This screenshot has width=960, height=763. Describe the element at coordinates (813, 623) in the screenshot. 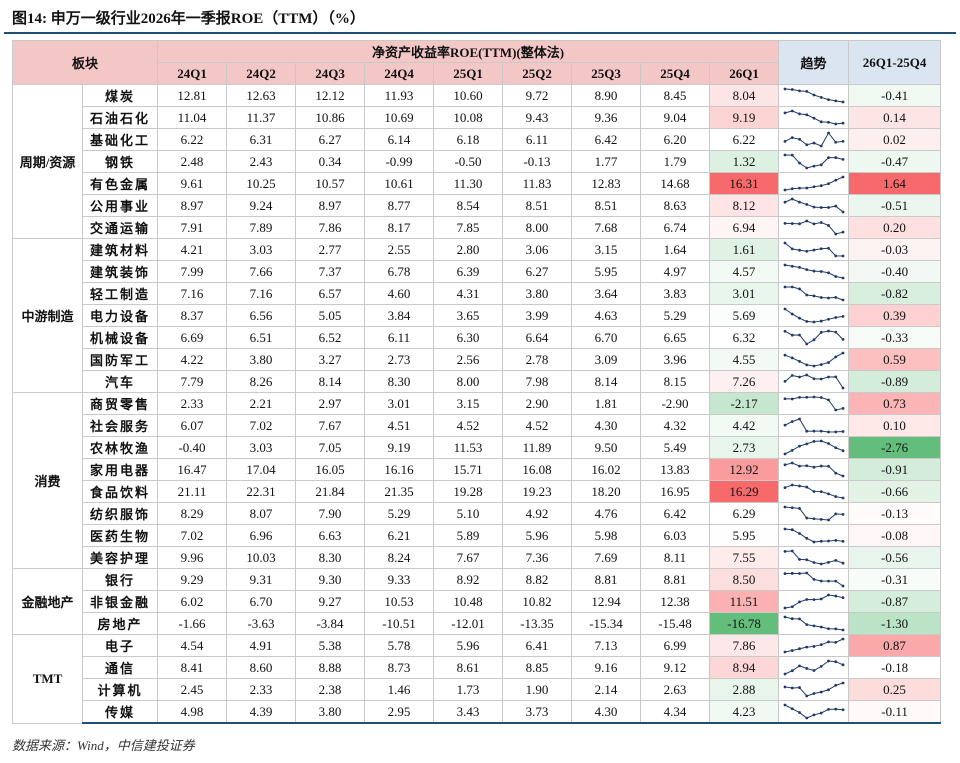

I see `sparkline-line` at that location.